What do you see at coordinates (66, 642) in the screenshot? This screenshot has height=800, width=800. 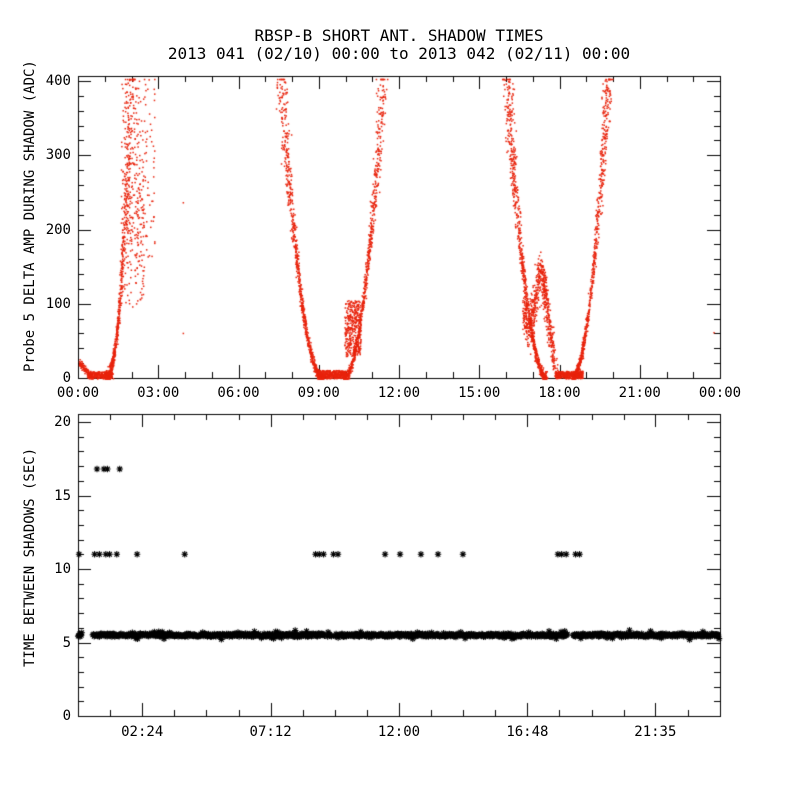 I see `bottom-y-tick-label: 5` at bounding box center [66, 642].